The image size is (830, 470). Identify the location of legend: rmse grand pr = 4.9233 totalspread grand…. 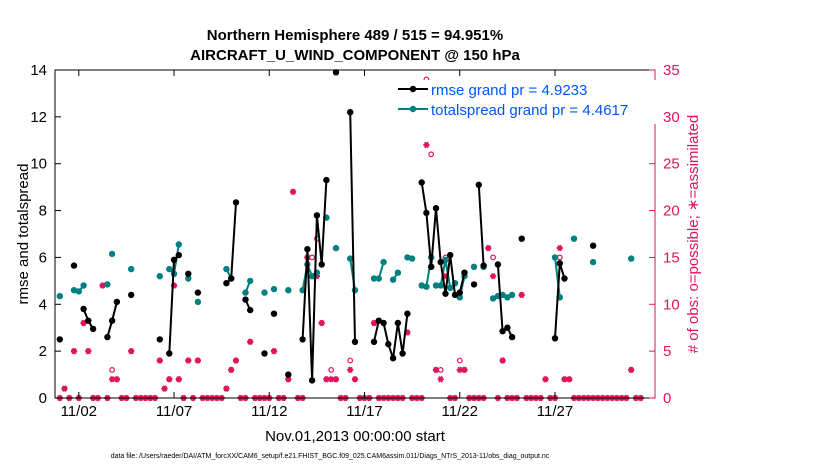
(523, 102).